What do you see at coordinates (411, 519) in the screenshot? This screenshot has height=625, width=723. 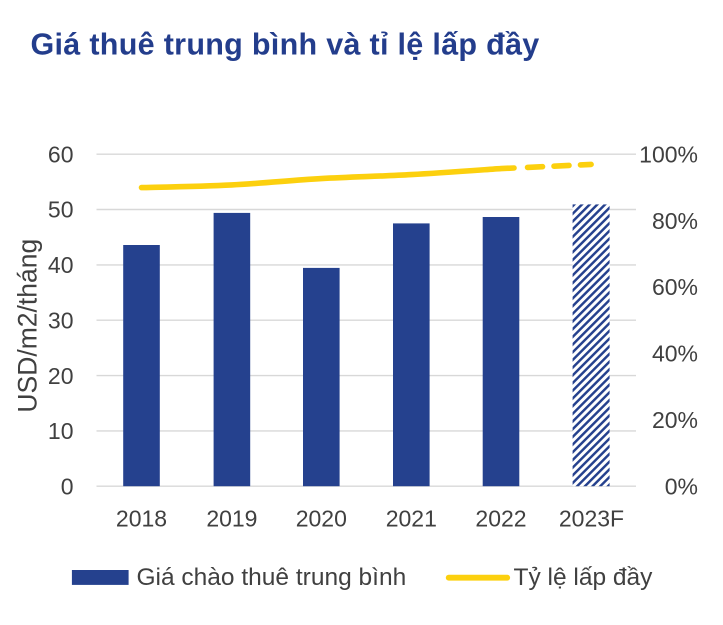 I see `svg-text: 2021` at bounding box center [411, 519].